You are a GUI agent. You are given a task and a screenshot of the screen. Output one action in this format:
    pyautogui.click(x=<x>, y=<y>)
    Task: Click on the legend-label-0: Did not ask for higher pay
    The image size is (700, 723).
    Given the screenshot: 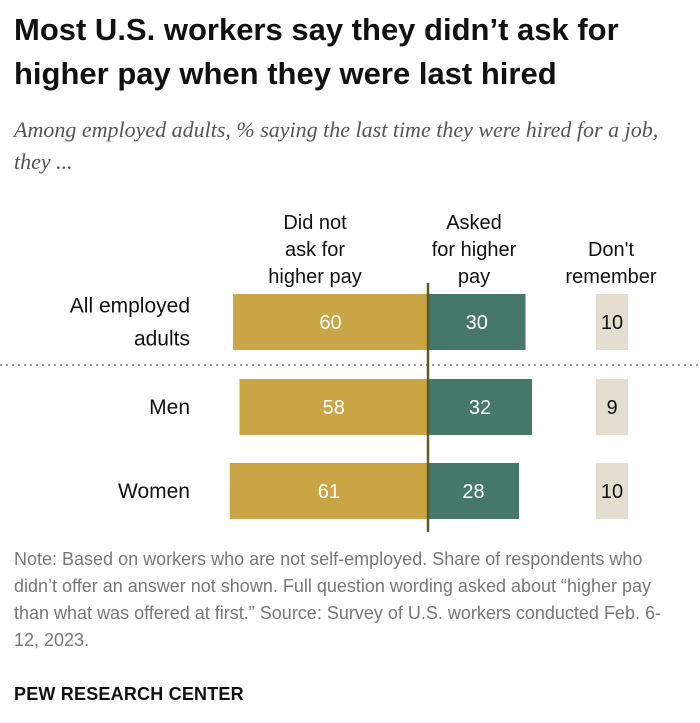 What is the action you would take?
    pyautogui.click(x=314, y=250)
    